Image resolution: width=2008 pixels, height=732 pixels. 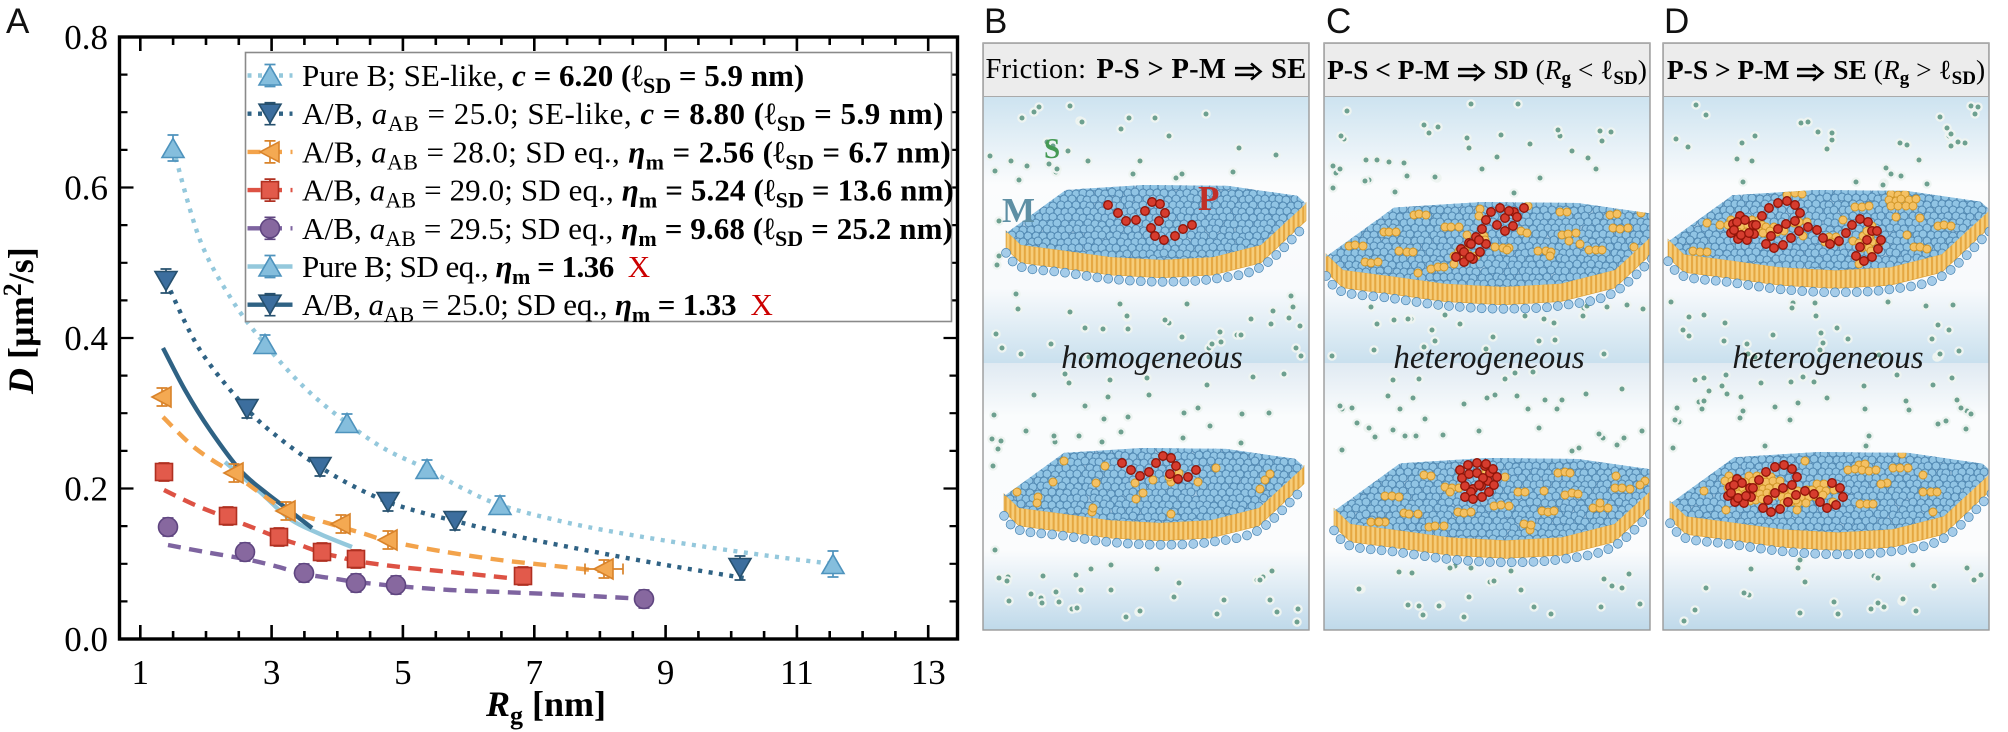 I want to click on svg-text: D [µm2/s], so click(x=20, y=321).